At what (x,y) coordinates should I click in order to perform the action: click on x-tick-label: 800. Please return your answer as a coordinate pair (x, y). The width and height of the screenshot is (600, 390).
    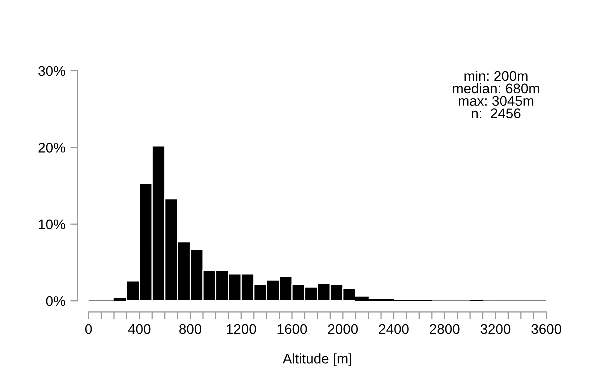
    Looking at the image, I should click on (191, 329).